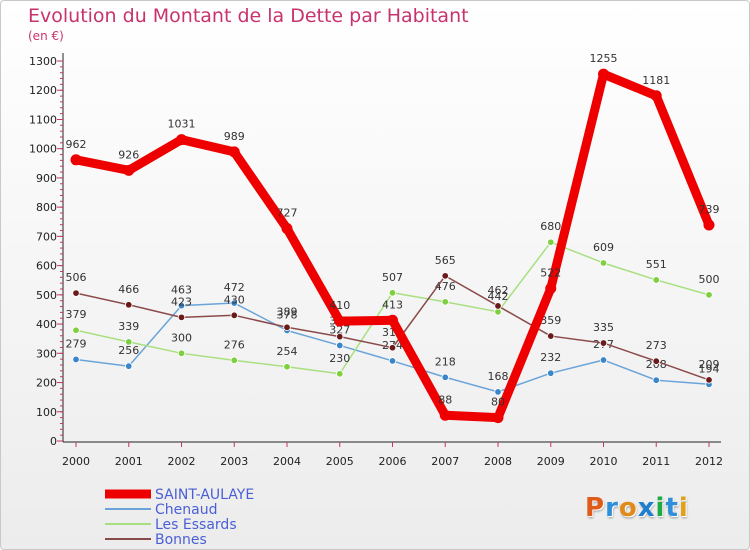 This screenshot has width=750, height=550. I want to click on y-tick-label: 800, so click(46, 207).